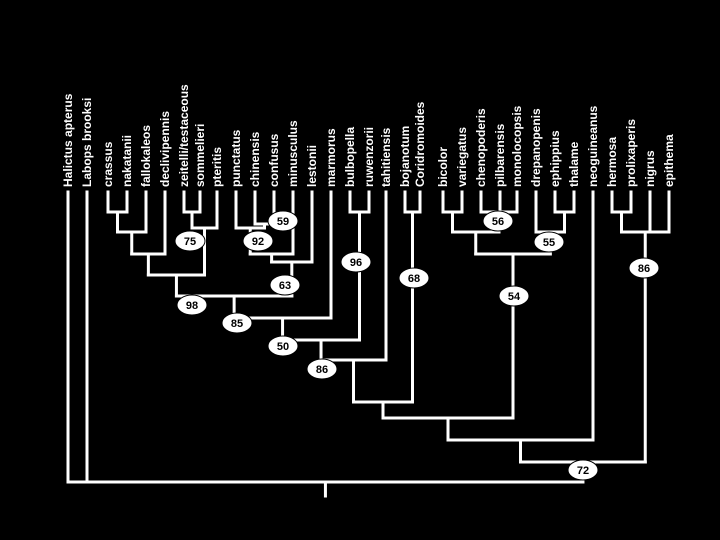 The image size is (720, 540). I want to click on taxon-label: variegatus, so click(462, 156).